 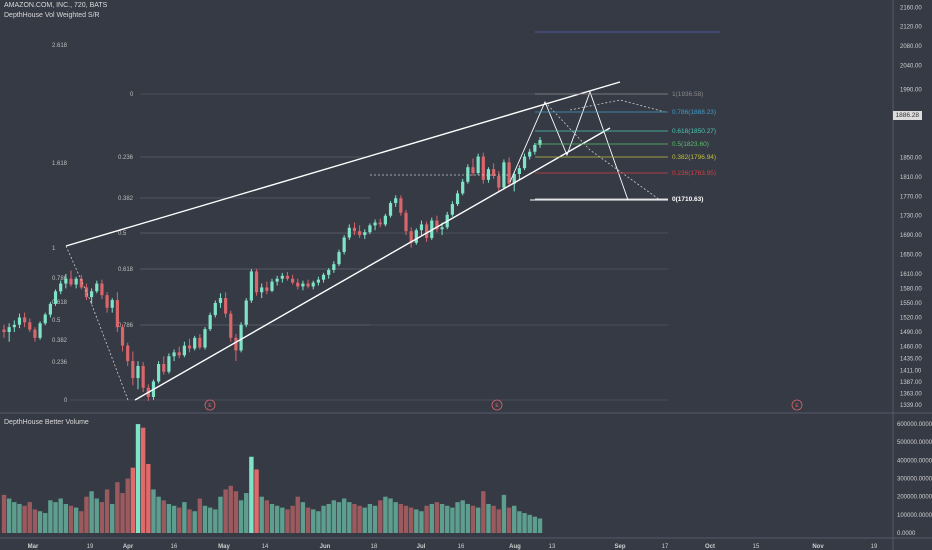 What do you see at coordinates (911, 91) in the screenshot?
I see `price-tick-label: 1990.00` at bounding box center [911, 91].